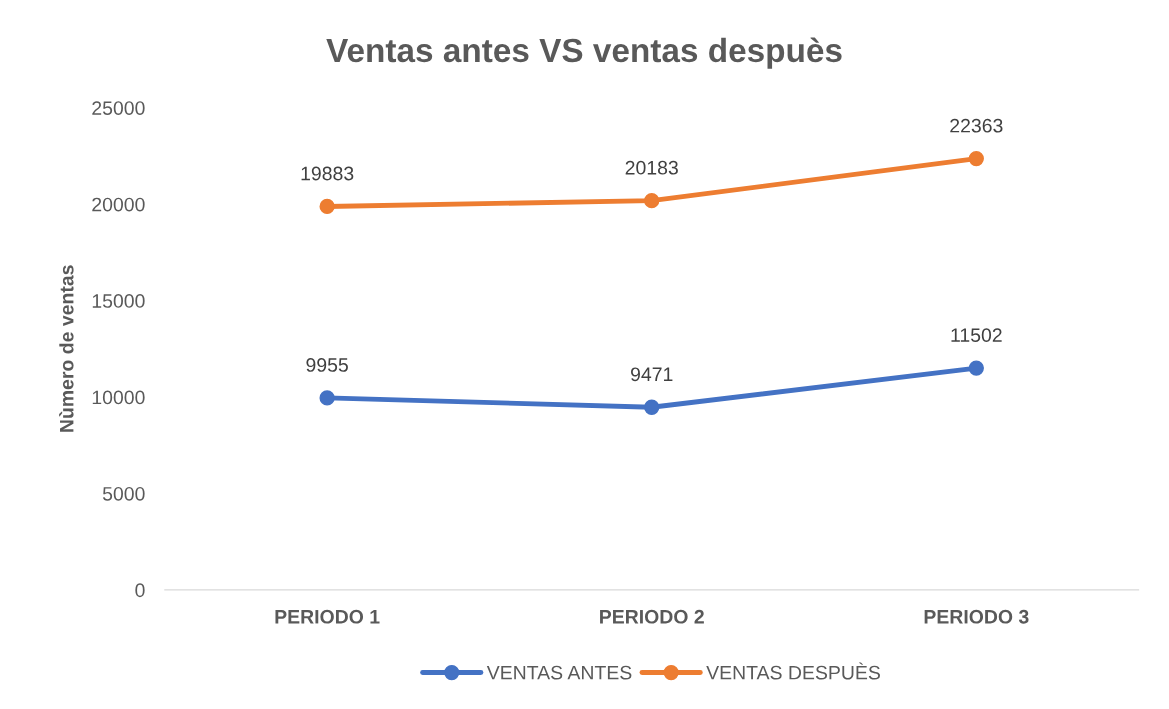 The height and width of the screenshot is (709, 1169). What do you see at coordinates (652, 374) in the screenshot?
I see `data-label: 9471` at bounding box center [652, 374].